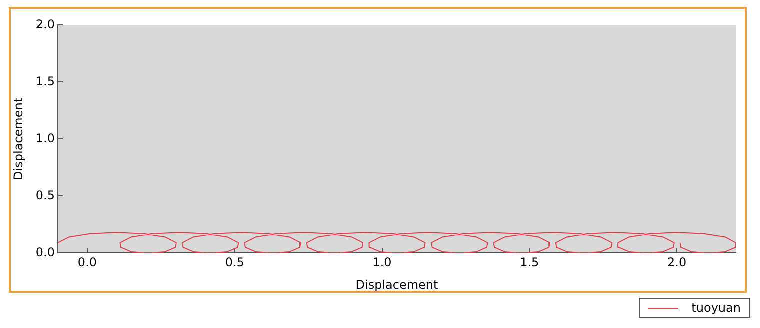 Image resolution: width=760 pixels, height=328 pixels. I want to click on x-tick-label: 0.5, so click(234, 263).